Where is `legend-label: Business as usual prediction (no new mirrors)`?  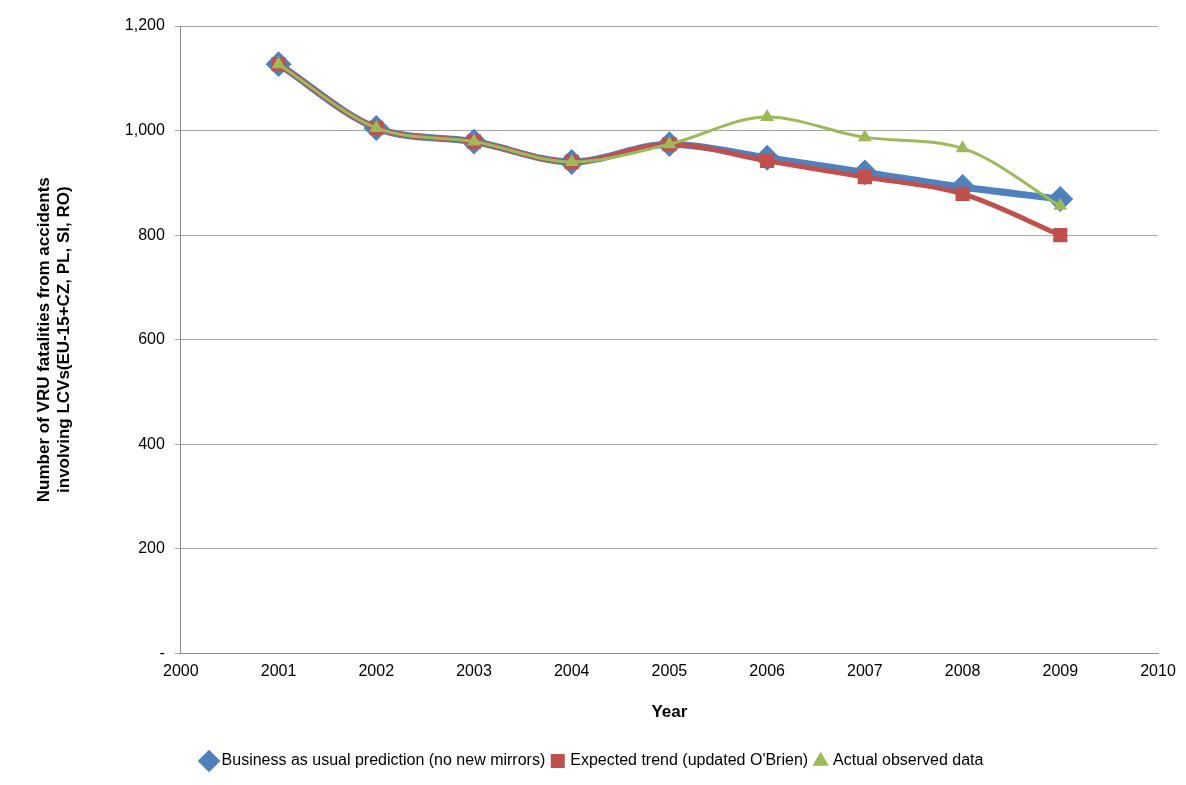 legend-label: Business as usual prediction (no new mirrors) is located at coordinates (383, 760).